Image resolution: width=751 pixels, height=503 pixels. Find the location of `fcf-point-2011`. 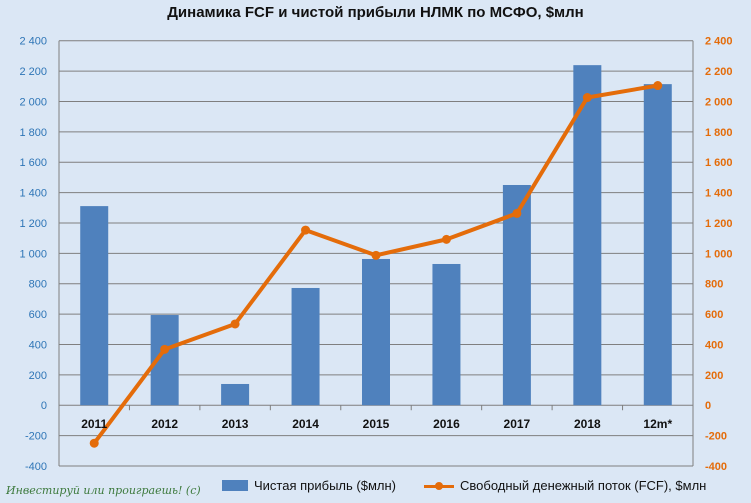

fcf-point-2011 is located at coordinates (94, 443).